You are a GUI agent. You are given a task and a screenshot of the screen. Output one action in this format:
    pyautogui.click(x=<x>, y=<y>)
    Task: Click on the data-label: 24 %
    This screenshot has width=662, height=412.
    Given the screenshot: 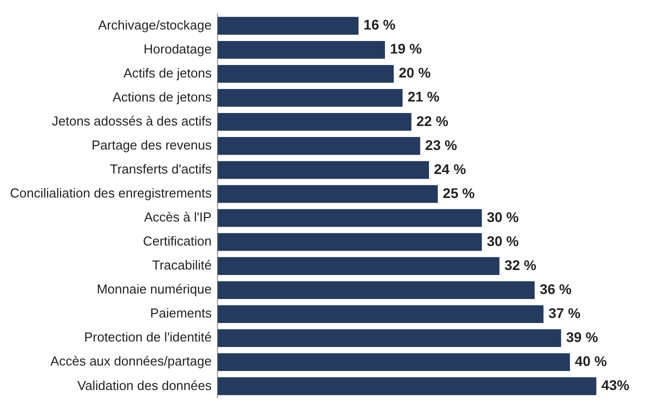 What is the action you would take?
    pyautogui.click(x=450, y=168)
    